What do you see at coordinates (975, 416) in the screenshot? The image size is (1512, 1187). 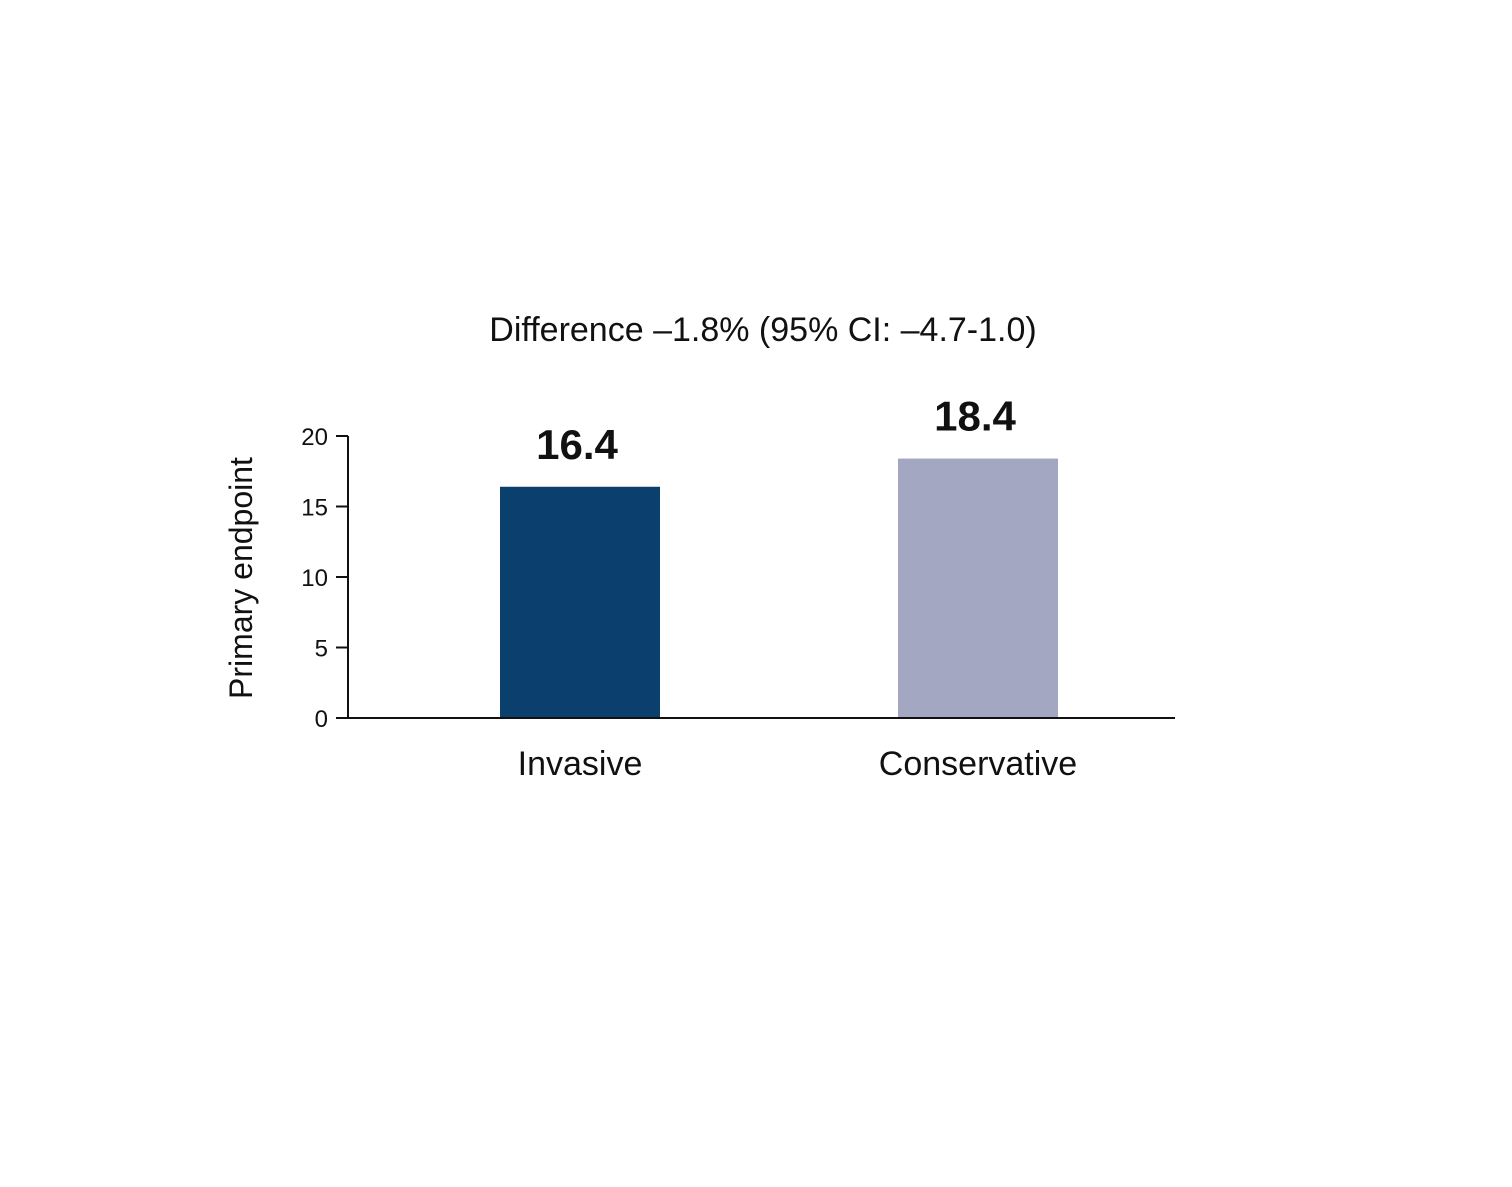 I see `value-label-conservative: 18.4` at bounding box center [975, 416].